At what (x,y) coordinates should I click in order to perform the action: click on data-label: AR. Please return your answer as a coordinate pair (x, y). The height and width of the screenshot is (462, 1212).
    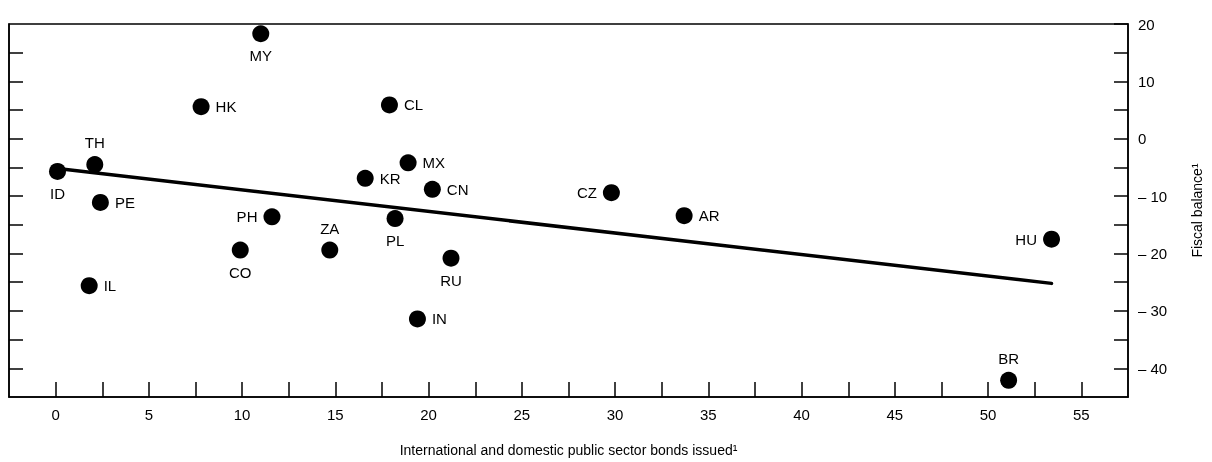
    Looking at the image, I should click on (709, 216).